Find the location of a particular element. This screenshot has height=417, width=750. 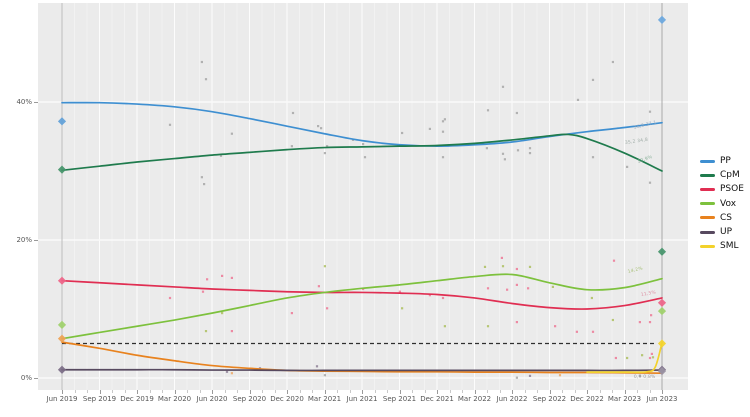

legend-item-SML: SML is located at coordinates (722, 246).